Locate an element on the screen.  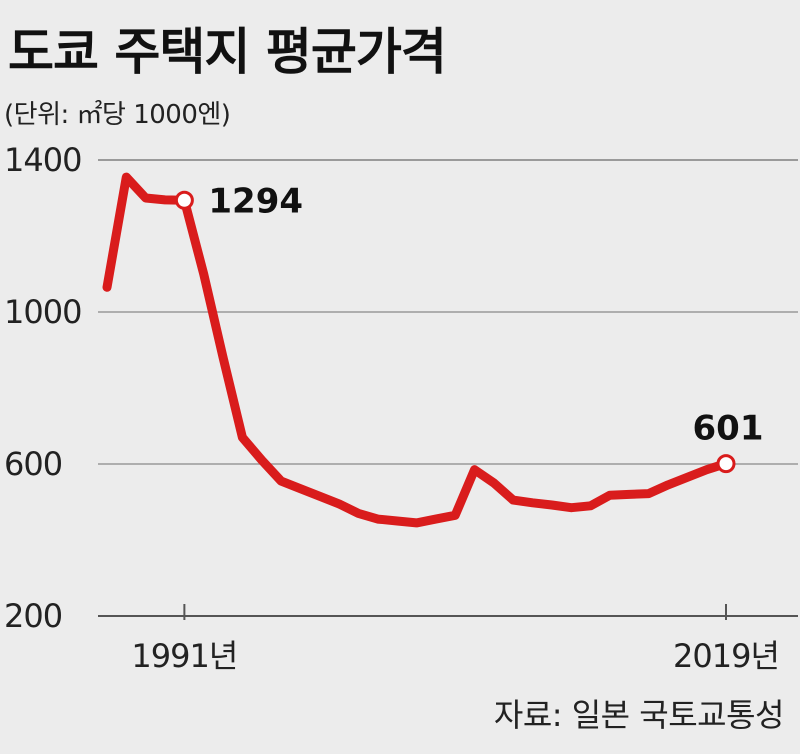
annotation-label-1294: 1294 is located at coordinates (255, 201).